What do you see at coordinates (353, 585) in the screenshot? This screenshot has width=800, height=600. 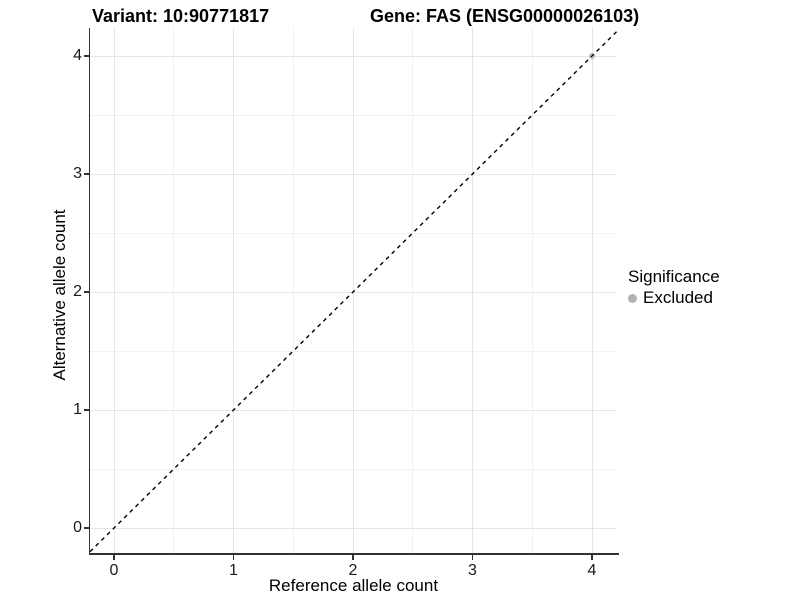 I see `x-axis-title: Reference allele count` at bounding box center [353, 585].